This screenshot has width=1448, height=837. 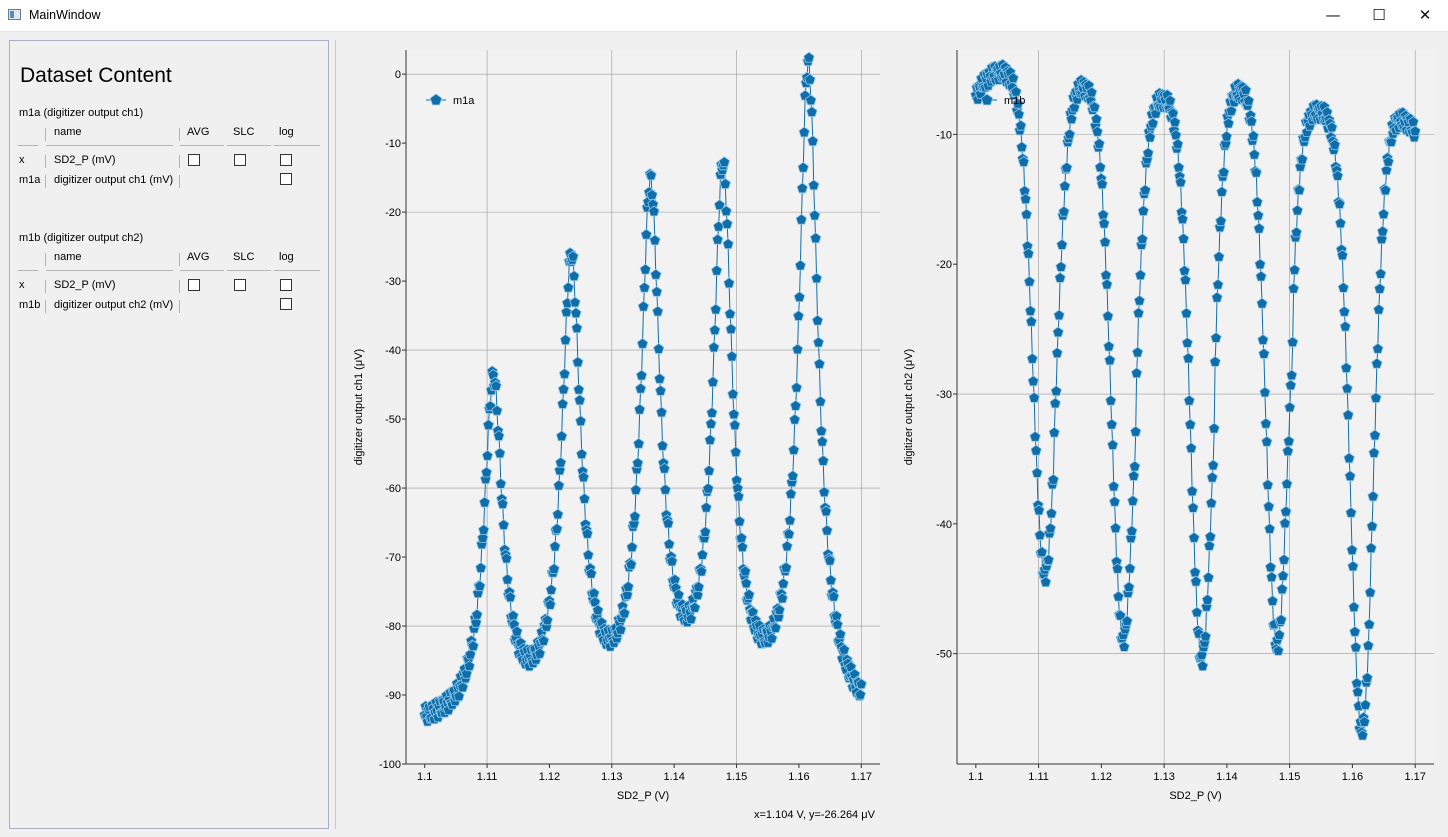 I want to click on avg-checkbox-x-m1a, so click(x=194, y=160).